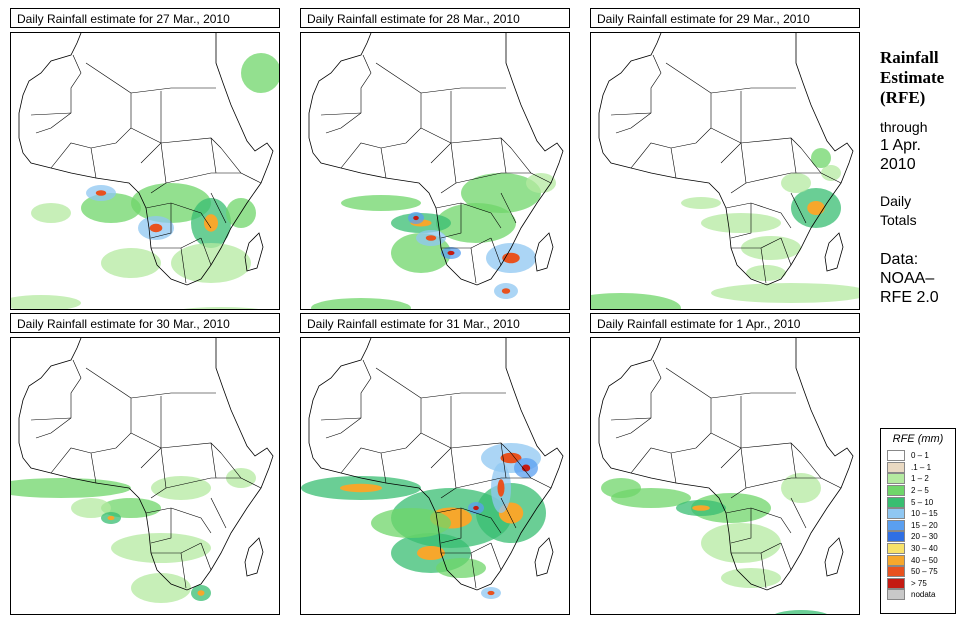 This screenshot has height=626, width=967. What do you see at coordinates (924, 572) in the screenshot?
I see `legend-label: 50 – 75` at bounding box center [924, 572].